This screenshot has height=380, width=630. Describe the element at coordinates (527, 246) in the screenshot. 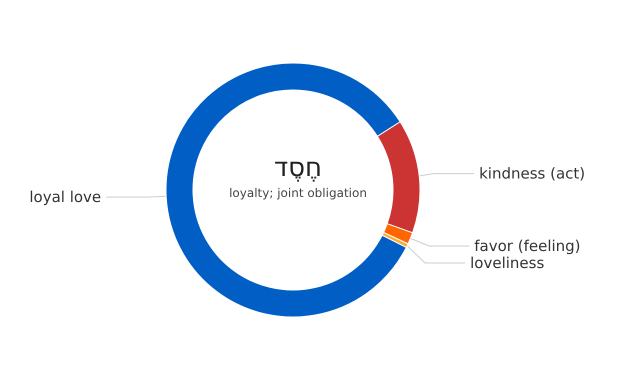

I see `slice-label: favor (feeling)` at that location.